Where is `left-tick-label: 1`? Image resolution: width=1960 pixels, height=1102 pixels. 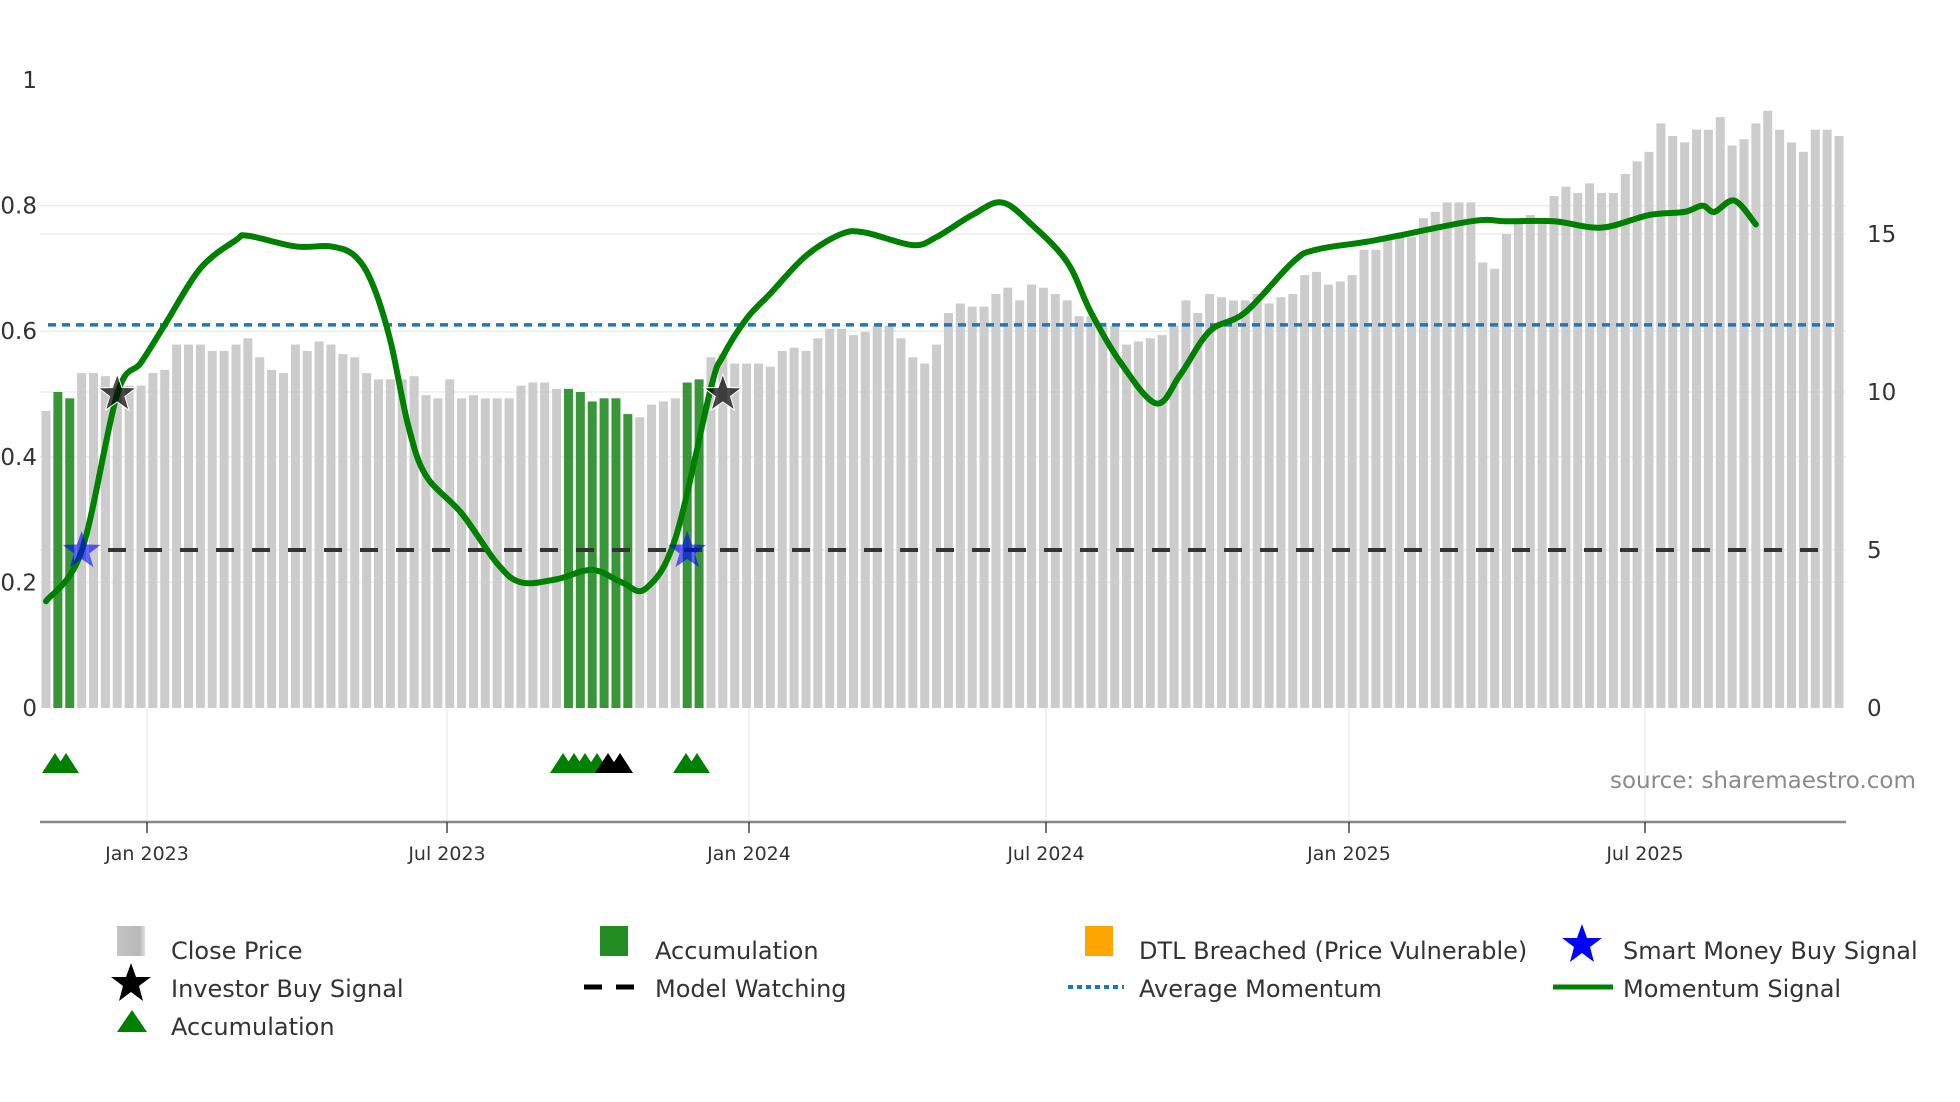 left-tick-label: 1 is located at coordinates (29, 81).